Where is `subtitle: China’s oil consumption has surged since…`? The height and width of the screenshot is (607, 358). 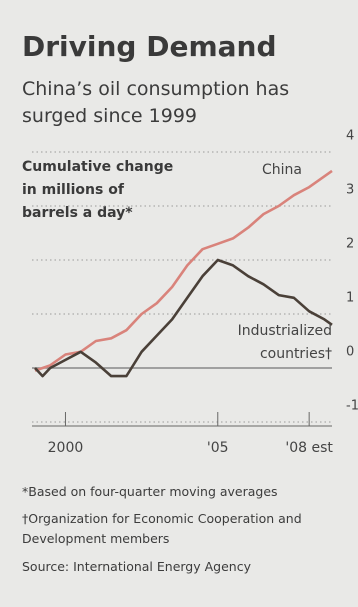 subtitle: China’s oil consumption has surged since… is located at coordinates (155, 103).